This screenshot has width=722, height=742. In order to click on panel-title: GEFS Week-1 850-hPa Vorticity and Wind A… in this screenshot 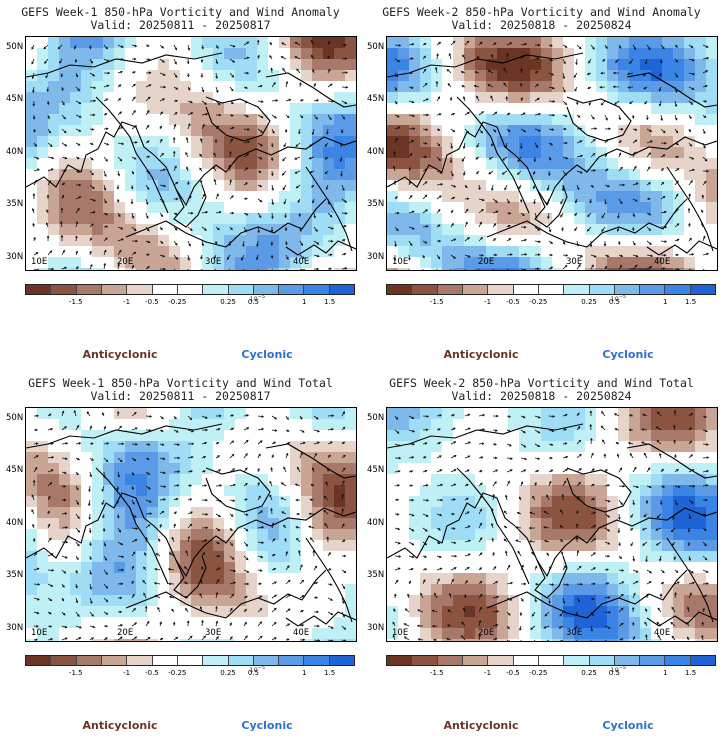, I will do `click(180, 12)`.